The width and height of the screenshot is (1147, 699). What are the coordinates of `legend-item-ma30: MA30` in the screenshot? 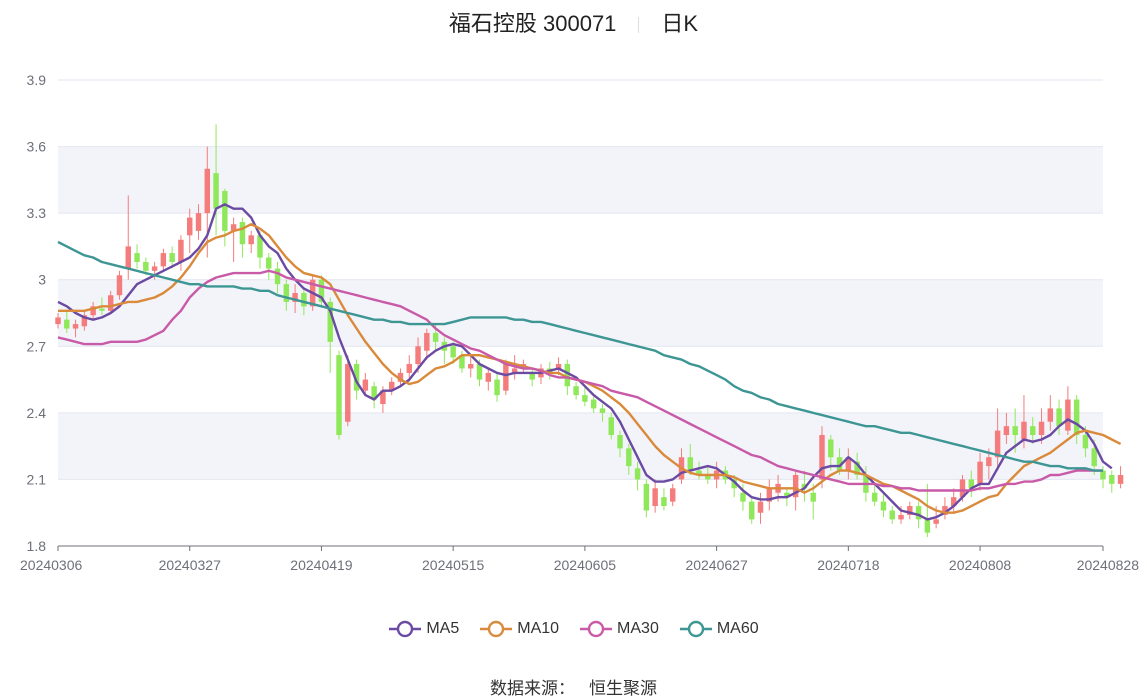 It's located at (619, 629).